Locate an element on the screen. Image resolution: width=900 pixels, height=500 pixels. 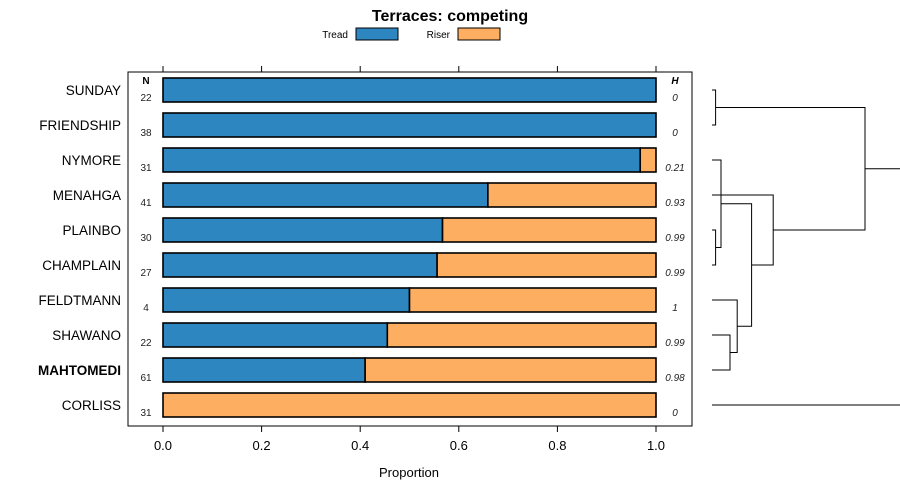
h-value-corliss: 0 is located at coordinates (675, 413).